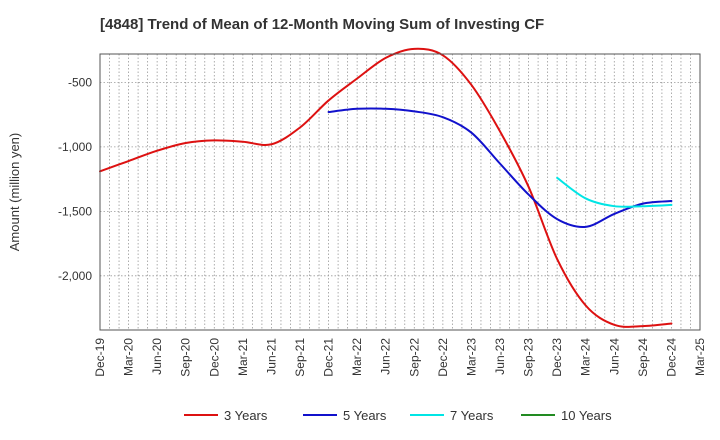 This screenshot has height=440, width=720. Describe the element at coordinates (80, 82) in the screenshot. I see `y-tick-label: -500` at that location.